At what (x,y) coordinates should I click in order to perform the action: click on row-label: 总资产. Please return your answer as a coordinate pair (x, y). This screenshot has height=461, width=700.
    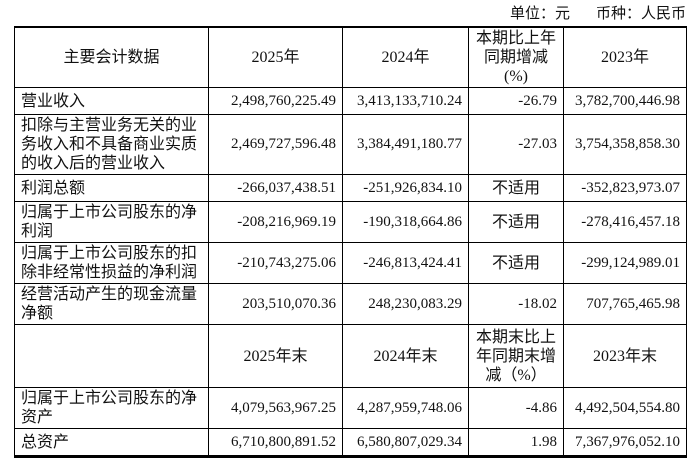
    Looking at the image, I should click on (111, 443).